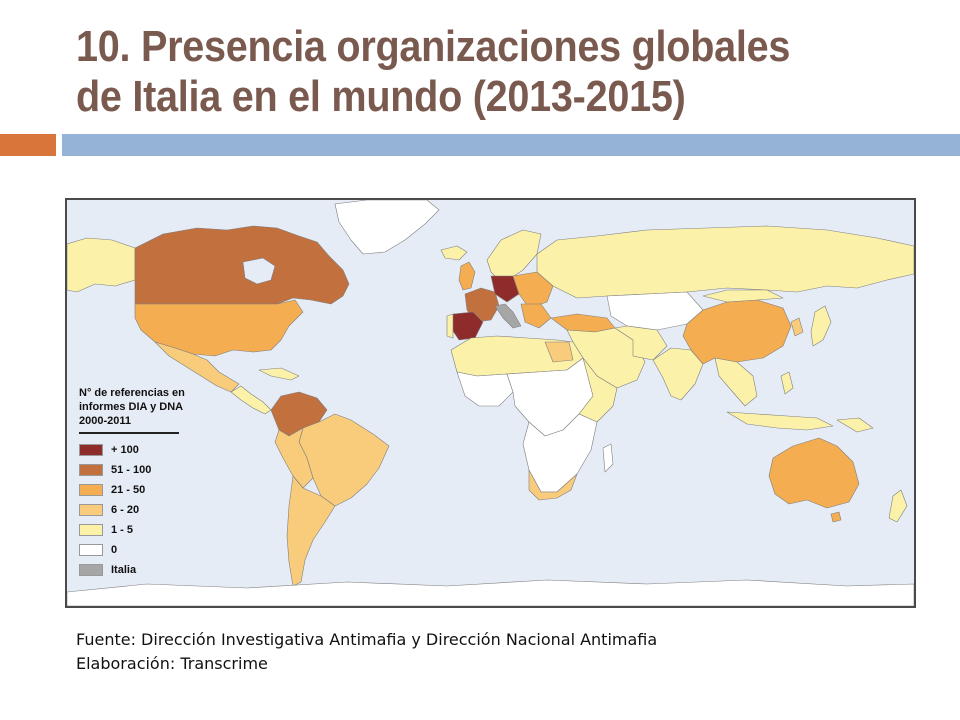  I want to click on tasmania, so click(836, 517).